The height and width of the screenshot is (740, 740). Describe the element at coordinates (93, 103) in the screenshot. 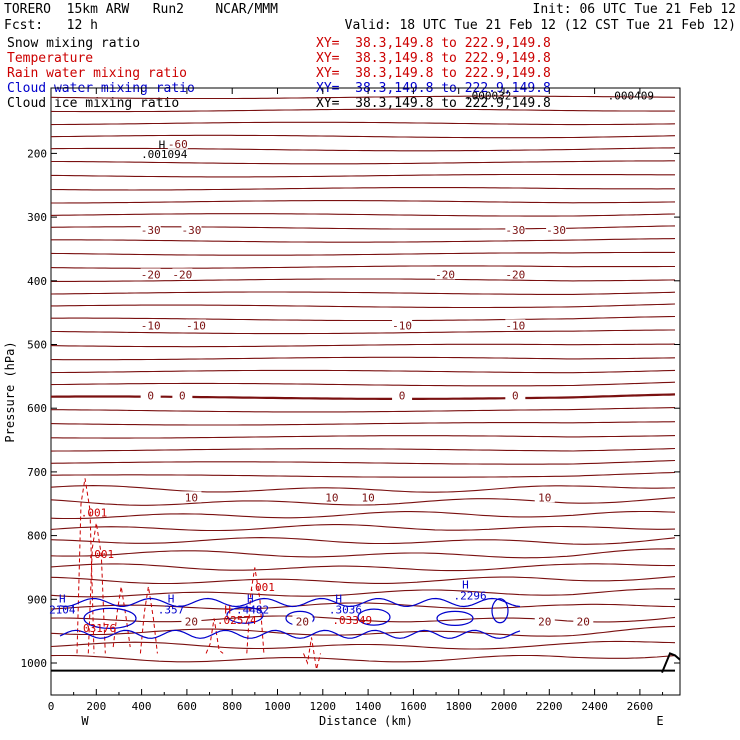

I see `legend-label-cloud-ice: Cloud ice mixing ratio` at that location.